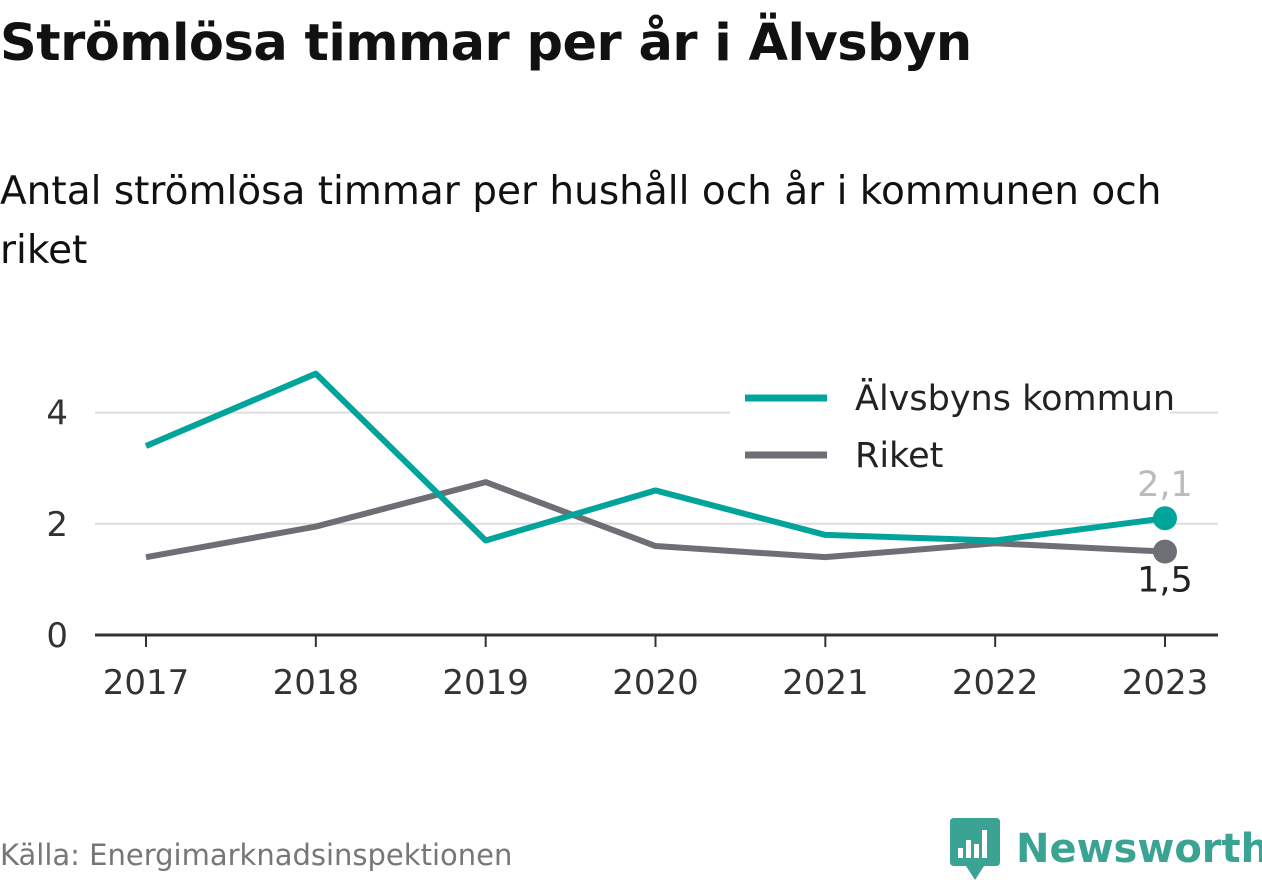 This screenshot has width=1262, height=880. I want to click on legend-label: Riket, so click(899, 456).